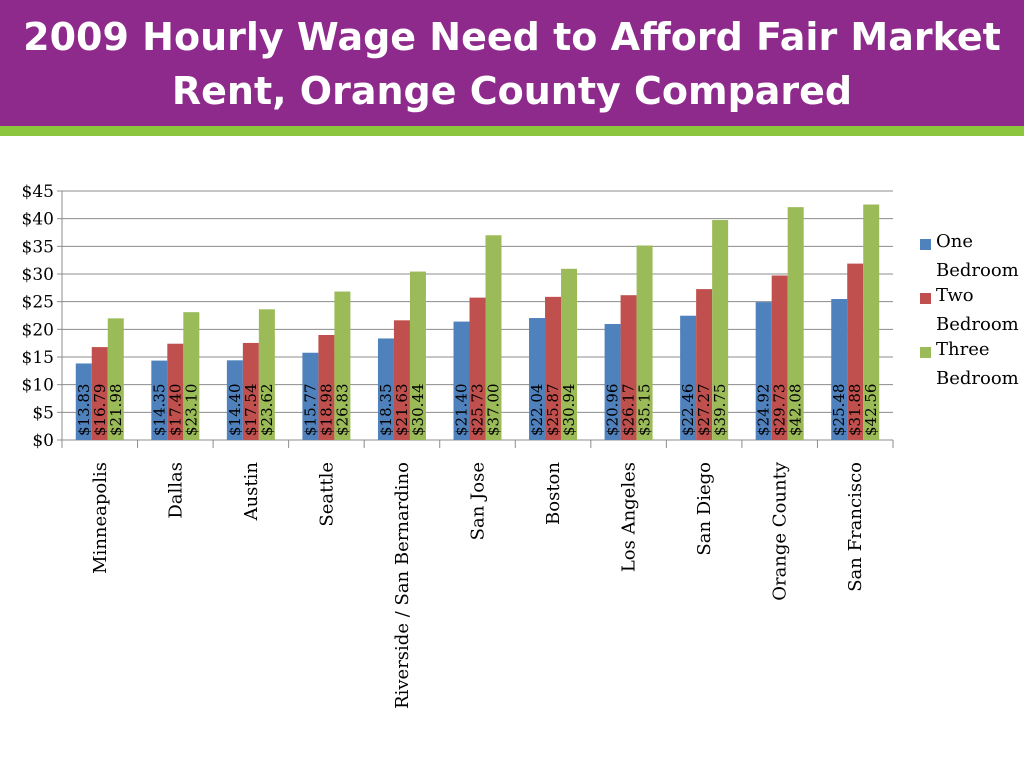 The image size is (1024, 768). What do you see at coordinates (553, 493) in the screenshot?
I see `x-tick-label: Boston` at bounding box center [553, 493].